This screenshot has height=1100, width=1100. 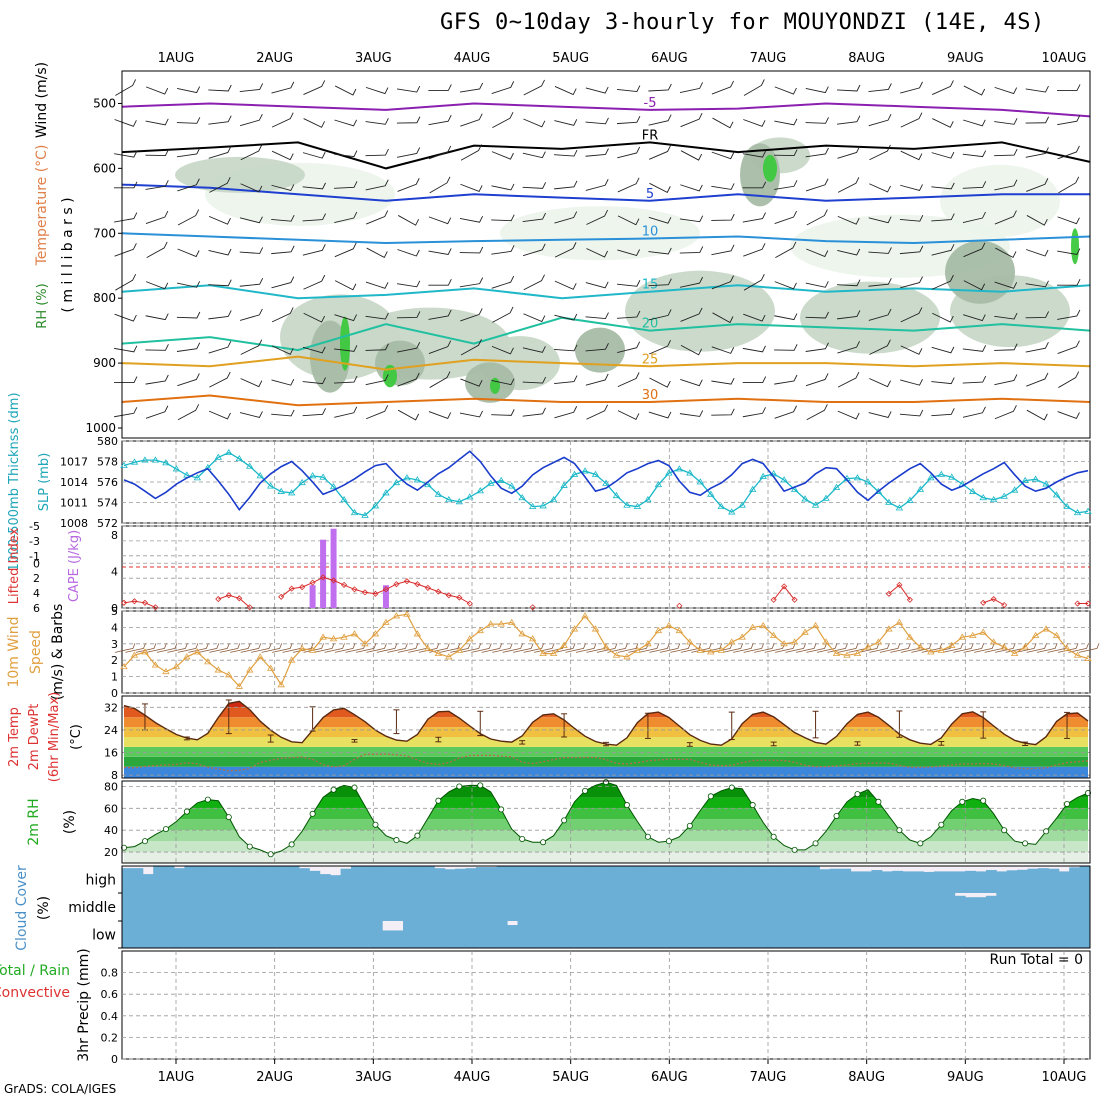 I want to click on wind-ylabel-2: Speed, so click(x=36, y=652).